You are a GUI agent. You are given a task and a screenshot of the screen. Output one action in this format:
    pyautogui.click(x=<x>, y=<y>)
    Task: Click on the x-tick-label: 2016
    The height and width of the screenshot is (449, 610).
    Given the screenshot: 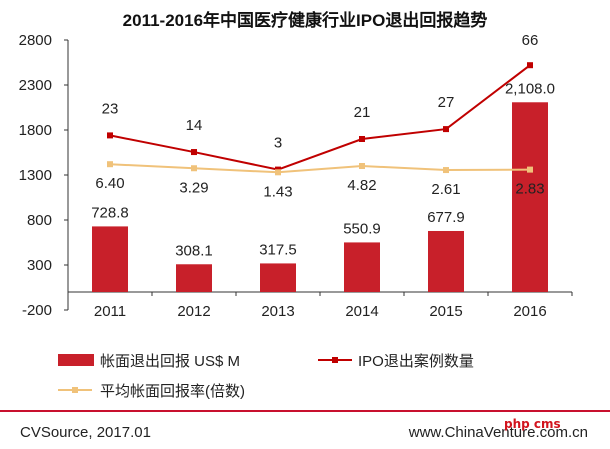 What is the action you would take?
    pyautogui.click(x=529, y=311)
    